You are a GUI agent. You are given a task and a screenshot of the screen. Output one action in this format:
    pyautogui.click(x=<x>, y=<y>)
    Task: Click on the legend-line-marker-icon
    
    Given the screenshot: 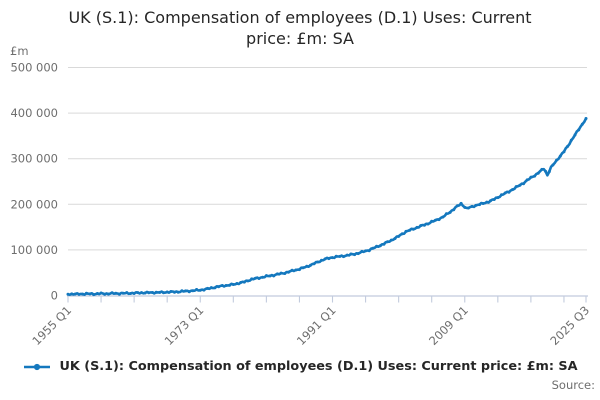 What is the action you would take?
    pyautogui.click(x=37, y=366)
    